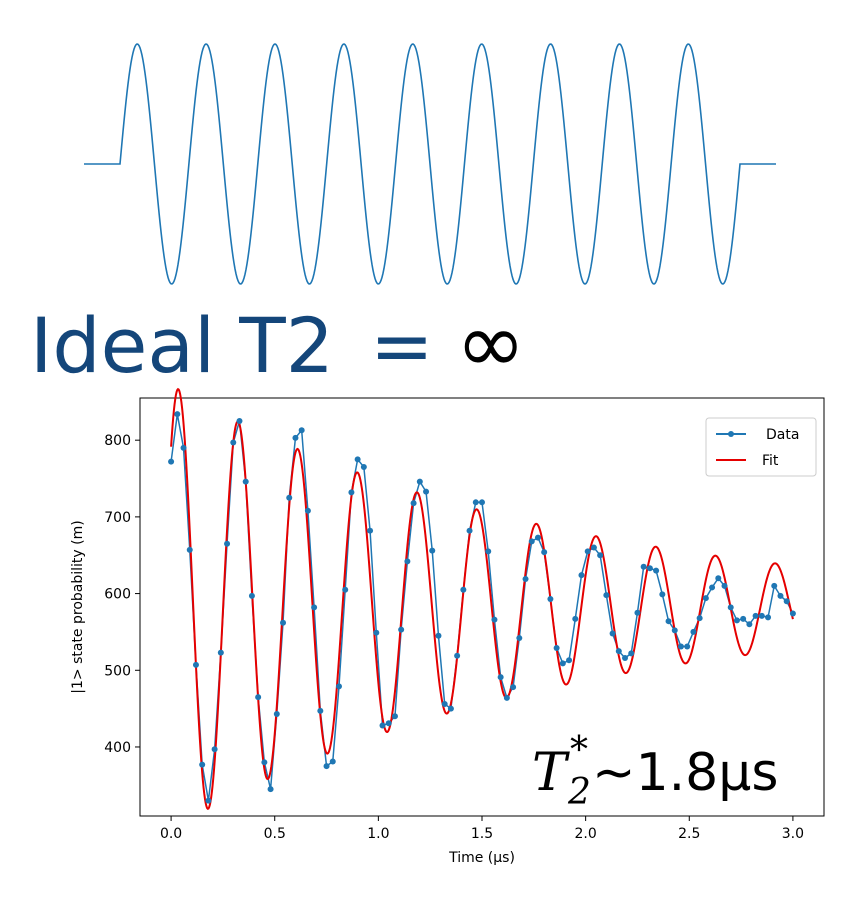 This screenshot has height=908, width=866. Describe the element at coordinates (117, 595) in the screenshot. I see `y-tick-label: 600` at that location.